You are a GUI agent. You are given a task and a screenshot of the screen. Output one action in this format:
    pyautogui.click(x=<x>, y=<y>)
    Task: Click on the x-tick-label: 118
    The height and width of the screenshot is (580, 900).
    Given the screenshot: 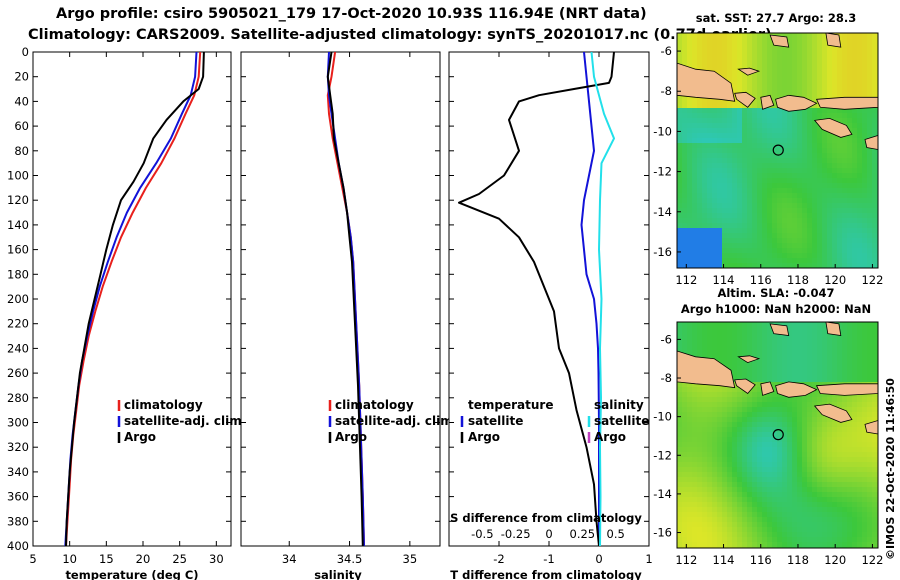 What is the action you would take?
    pyautogui.click(x=798, y=280)
    